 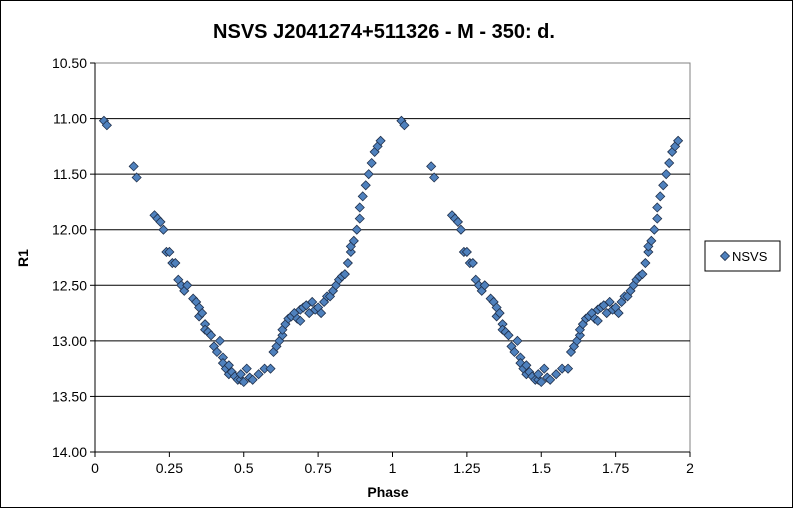 I want to click on y-axis-label: R1, so click(x=23, y=258).